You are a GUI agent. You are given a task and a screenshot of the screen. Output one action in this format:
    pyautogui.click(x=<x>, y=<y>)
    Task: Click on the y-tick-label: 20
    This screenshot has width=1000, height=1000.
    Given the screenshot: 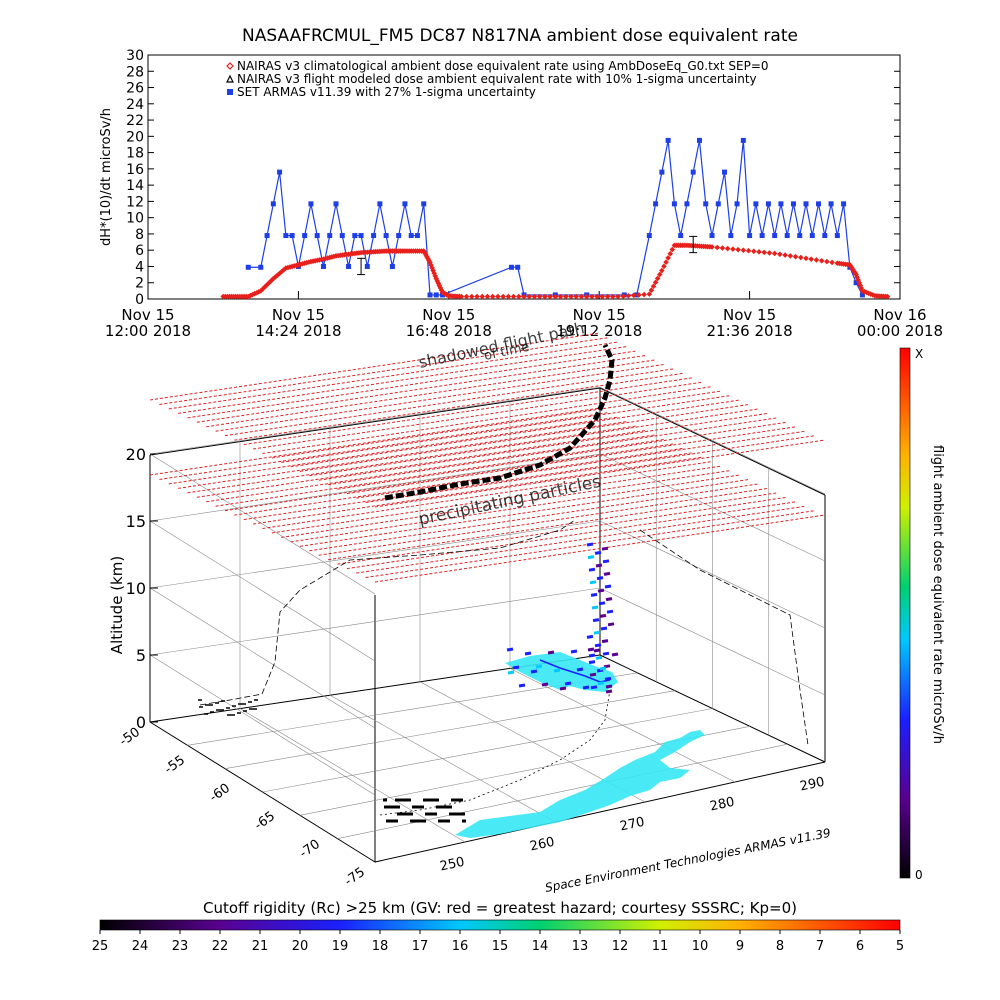 What is the action you would take?
    pyautogui.click(x=135, y=137)
    